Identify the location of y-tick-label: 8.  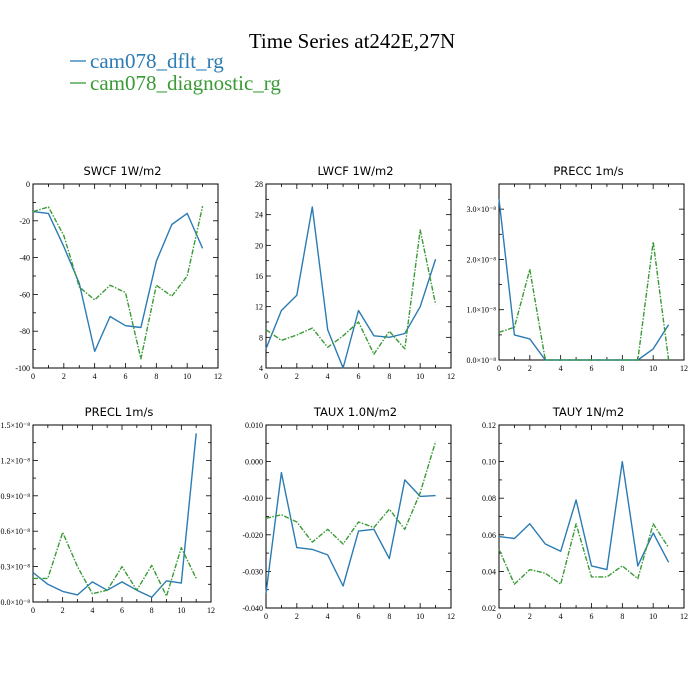
(261, 337).